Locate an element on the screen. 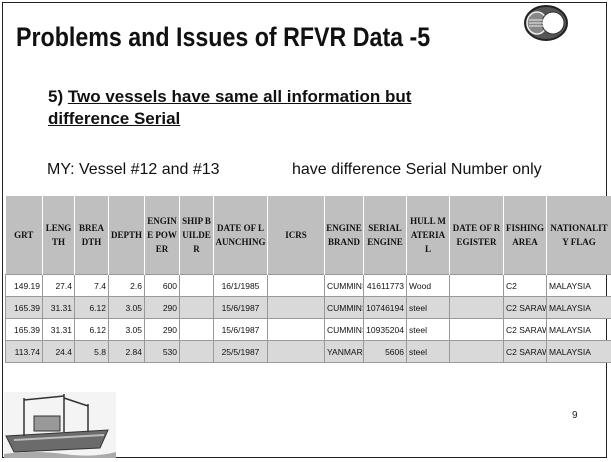 This screenshot has width=611, height=462. header-cell: DEPTH is located at coordinates (126, 235).